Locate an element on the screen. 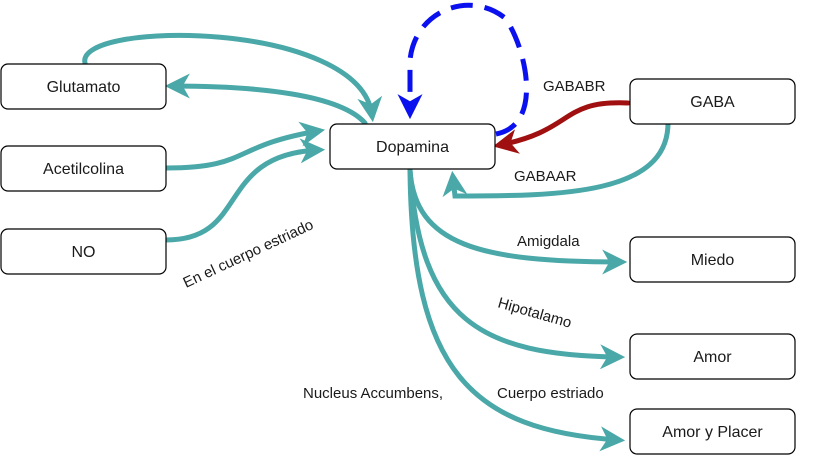 The width and height of the screenshot is (813, 473). edge-glutamato-to-dopamina is located at coordinates (232, 77).